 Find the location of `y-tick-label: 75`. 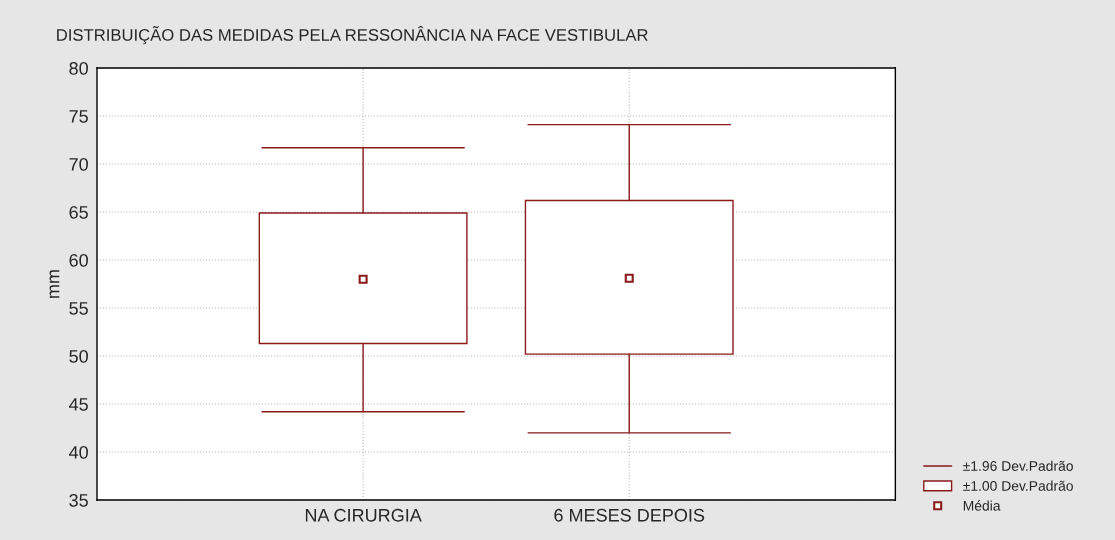

y-tick-label: 75 is located at coordinates (78, 116).